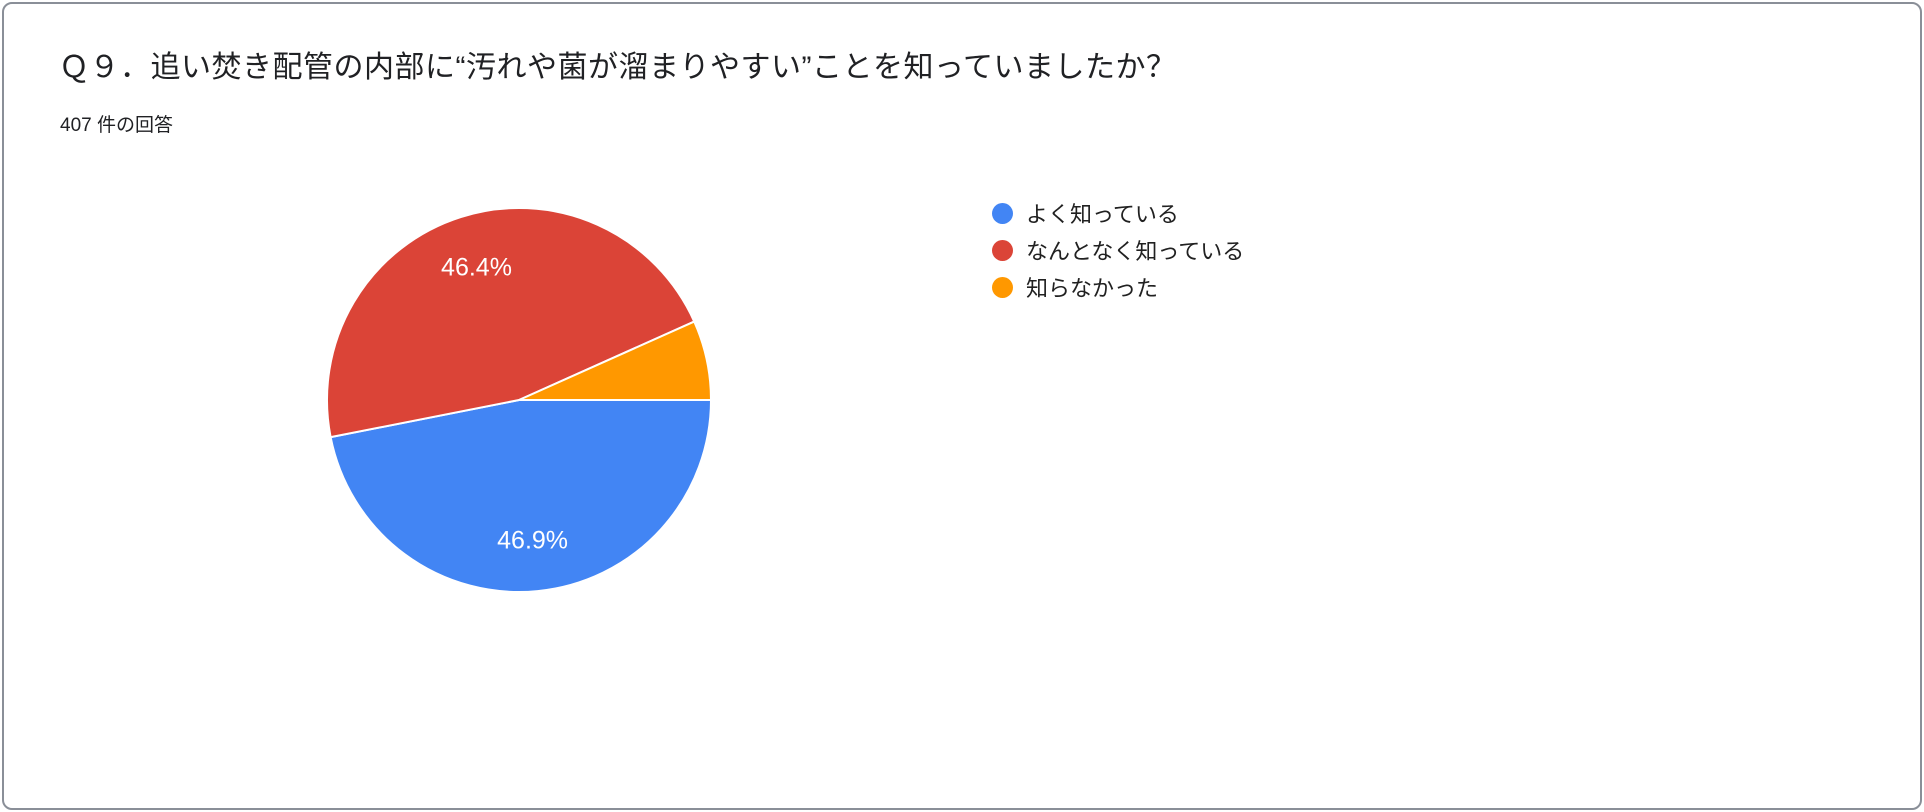 The height and width of the screenshot is (812, 1924). I want to click on pie-slice-label-1: 46.4%, so click(476, 267).